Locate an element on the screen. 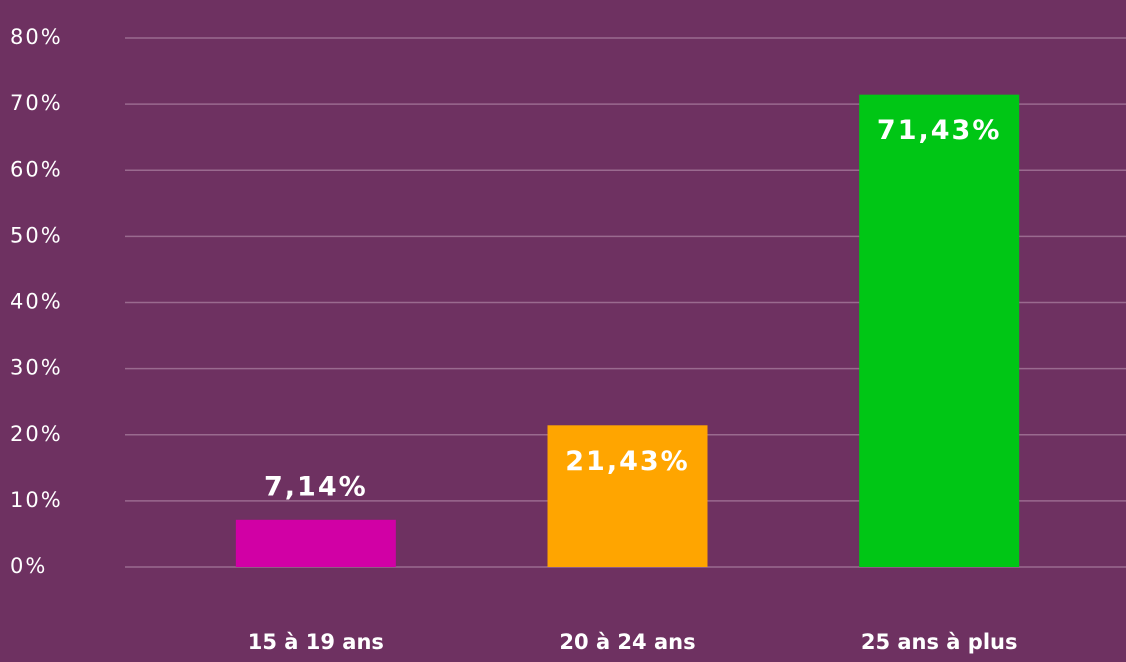 The height and width of the screenshot is (662, 1126). y-tick-label: 10% is located at coordinates (36, 500).